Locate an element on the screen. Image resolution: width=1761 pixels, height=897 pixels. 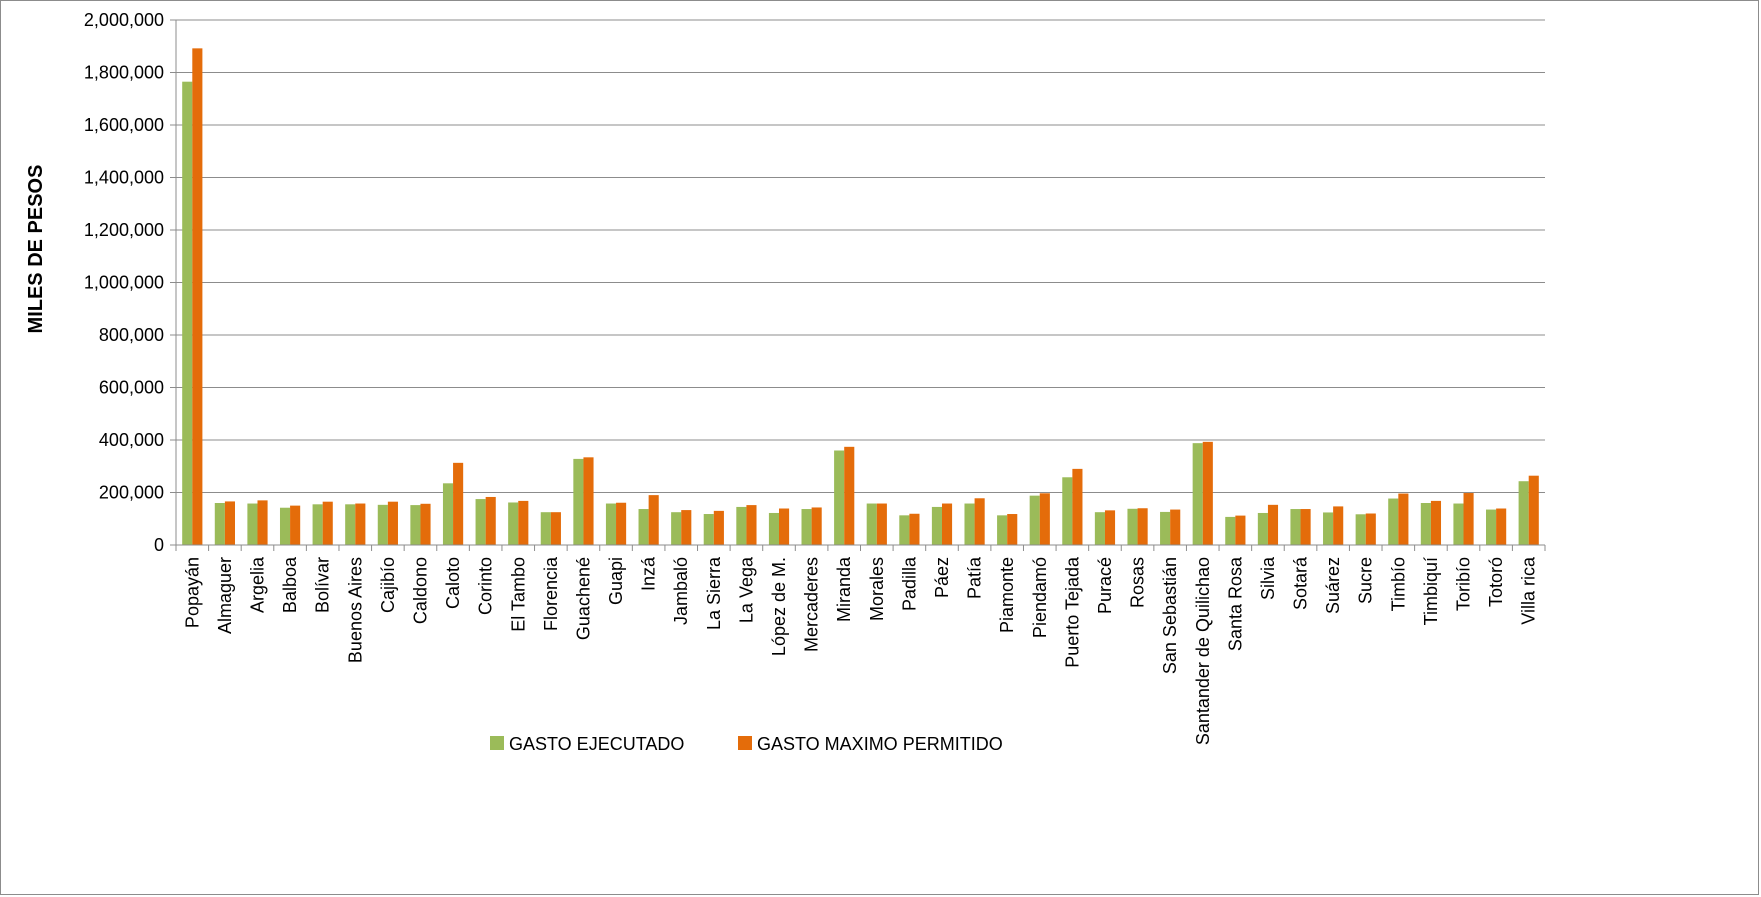
bar-gasto-ejecutado-suarez is located at coordinates (1328, 528).